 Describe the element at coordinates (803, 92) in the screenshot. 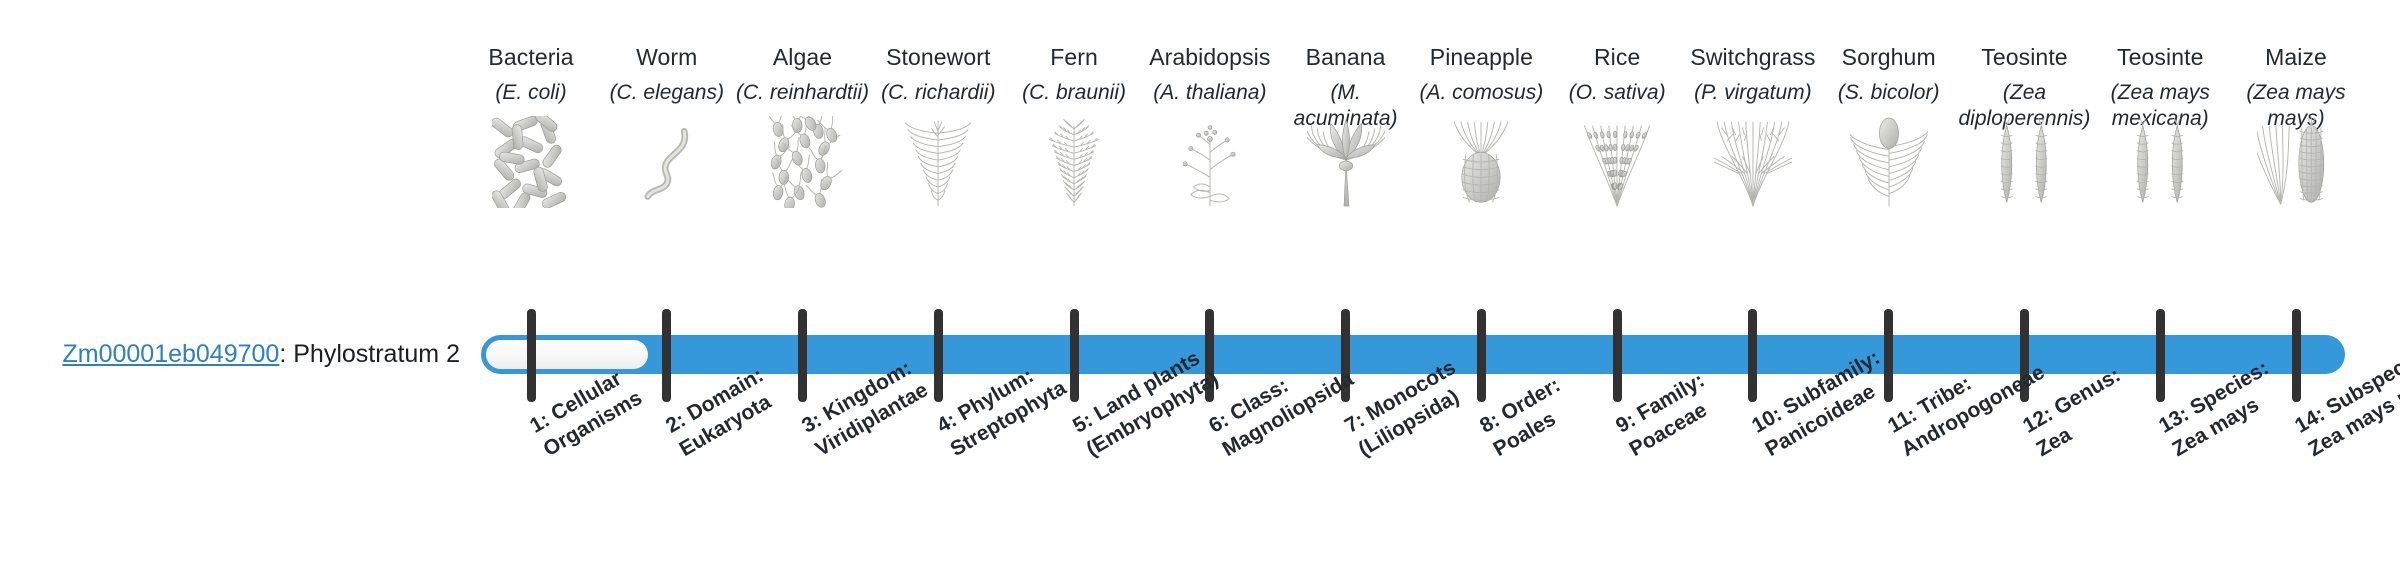

I see `species-scientific-name: (C. reinhardtii)` at that location.